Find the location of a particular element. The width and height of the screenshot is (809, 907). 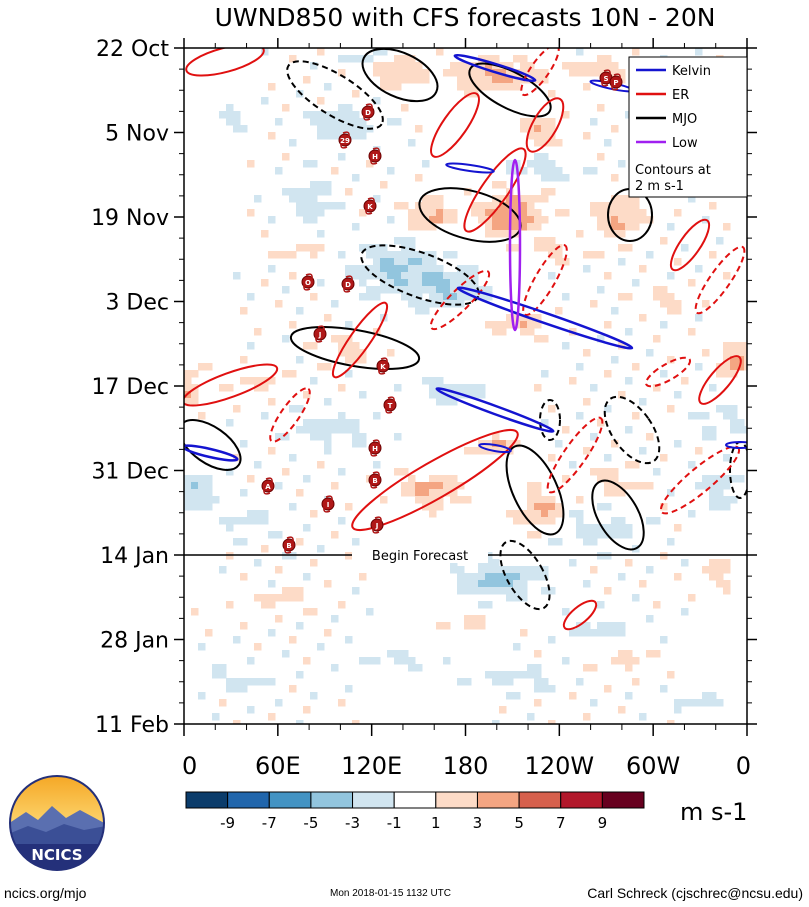

logo-text: NCICS is located at coordinates (56, 855).